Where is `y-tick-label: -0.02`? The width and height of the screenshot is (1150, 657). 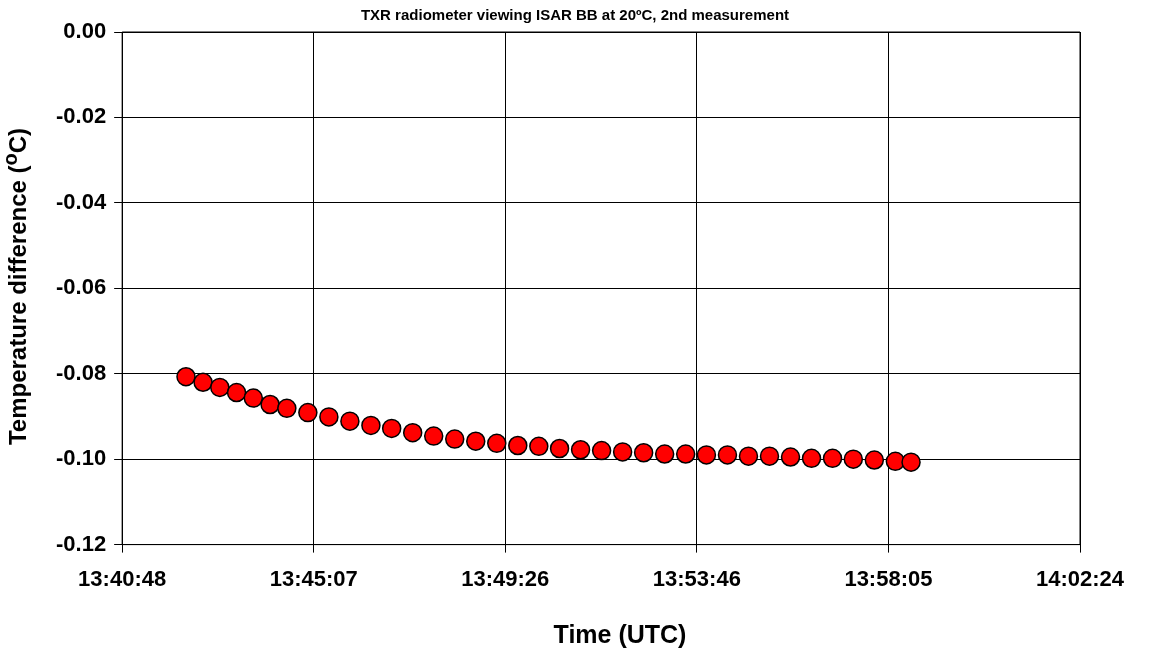
y-tick-label: -0.02 is located at coordinates (81, 116).